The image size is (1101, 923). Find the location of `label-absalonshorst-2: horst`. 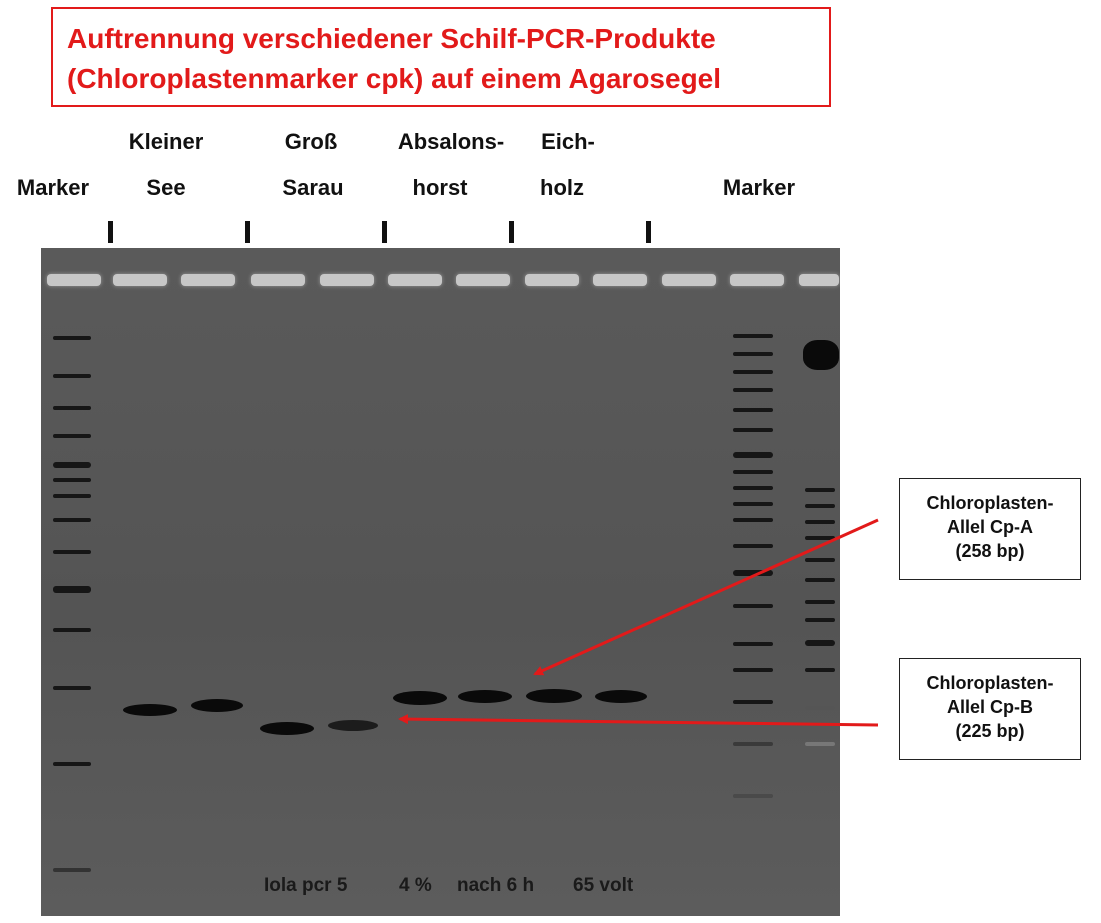

label-absalonshorst-2: horst is located at coordinates (440, 187).